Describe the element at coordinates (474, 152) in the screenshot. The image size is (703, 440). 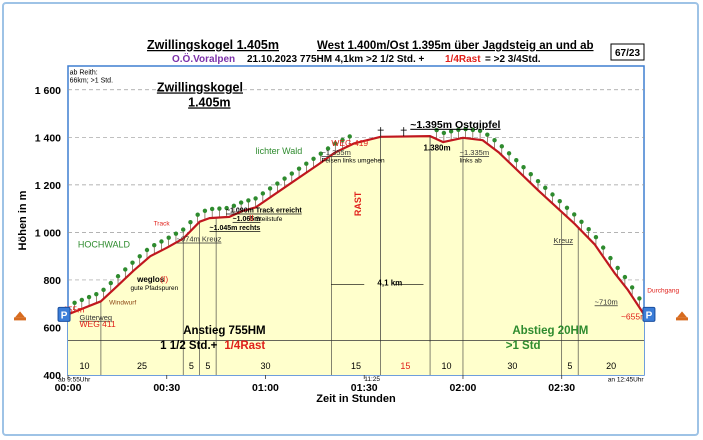
I see `annotation-label: ~1.335m` at that location.